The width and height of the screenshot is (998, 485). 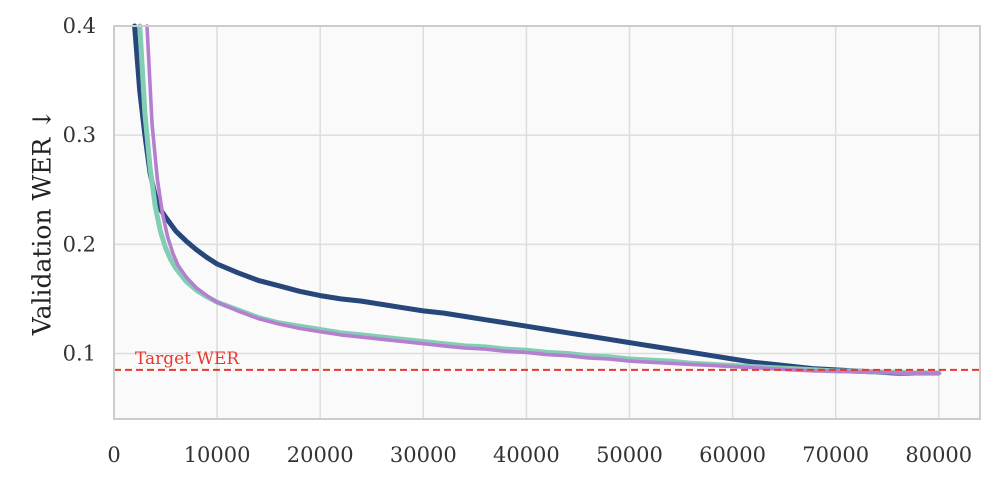 I want to click on target-wer-label: Target WER, so click(x=187, y=359).